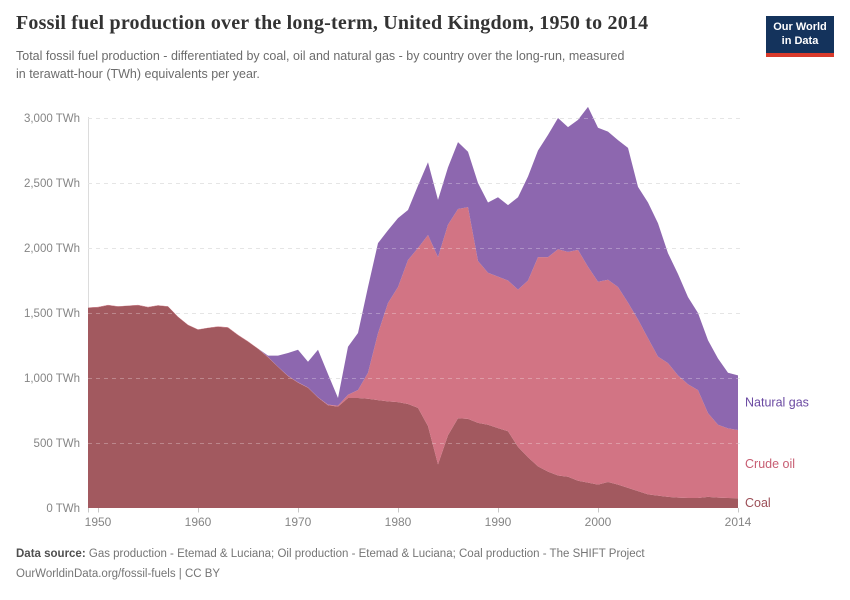 The height and width of the screenshot is (600, 850). I want to click on legend-label-coal: Coal, so click(758, 503).